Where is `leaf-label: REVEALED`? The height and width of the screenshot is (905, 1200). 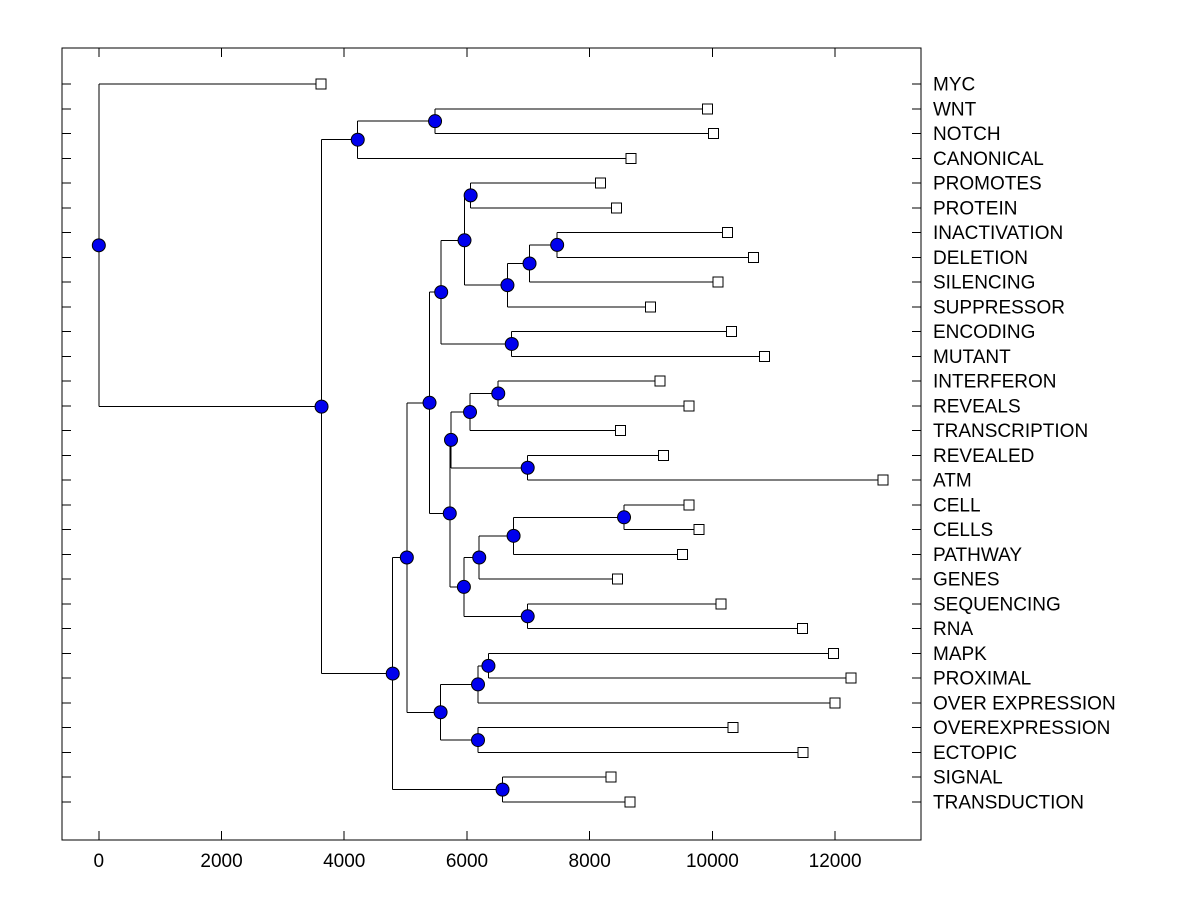
leaf-label: REVEALED is located at coordinates (983, 456).